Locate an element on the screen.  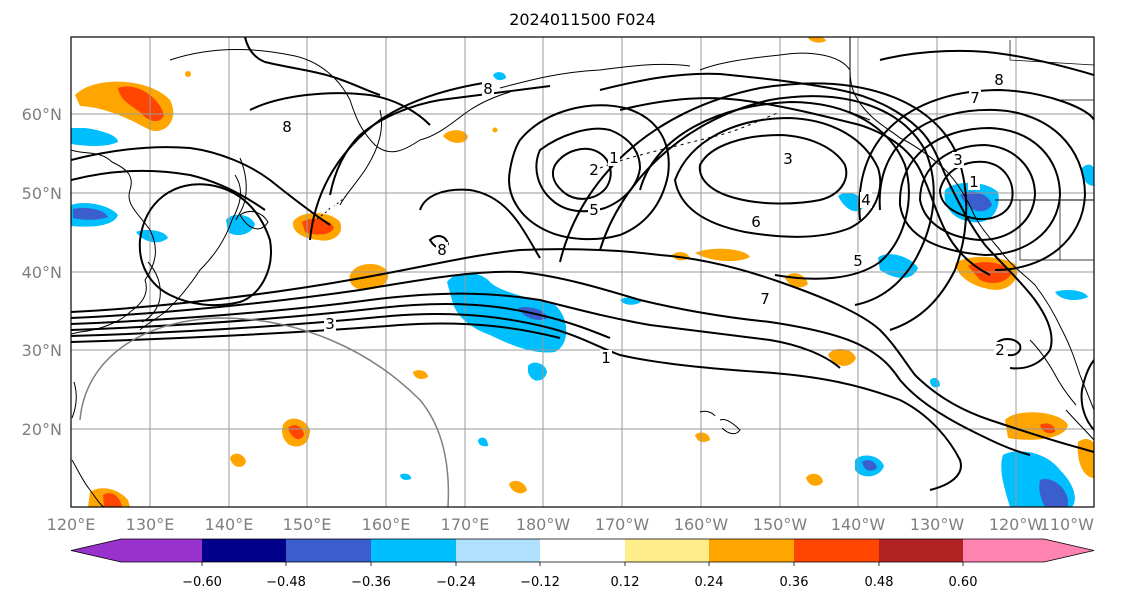
philippines-coastline is located at coordinates (88, 483).